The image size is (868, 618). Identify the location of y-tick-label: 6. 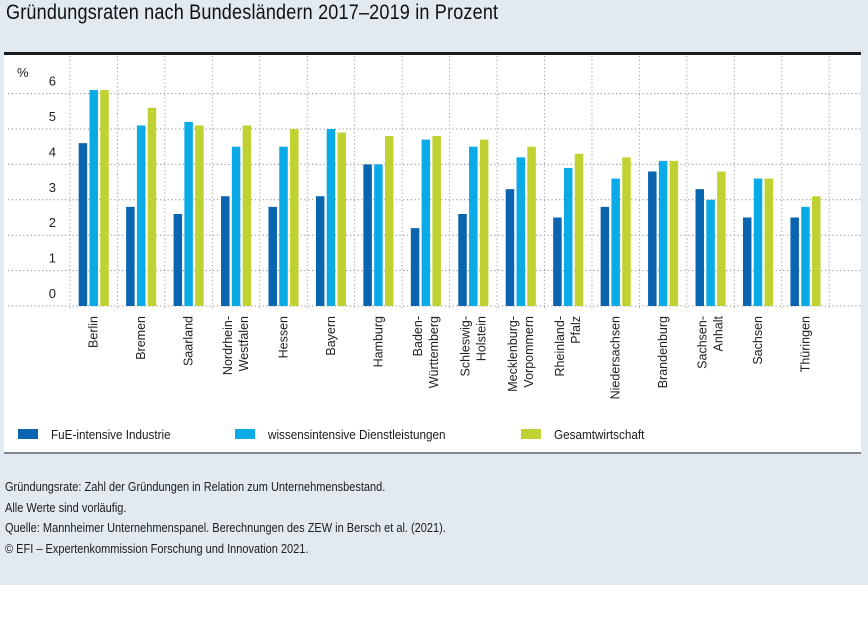
(52, 81).